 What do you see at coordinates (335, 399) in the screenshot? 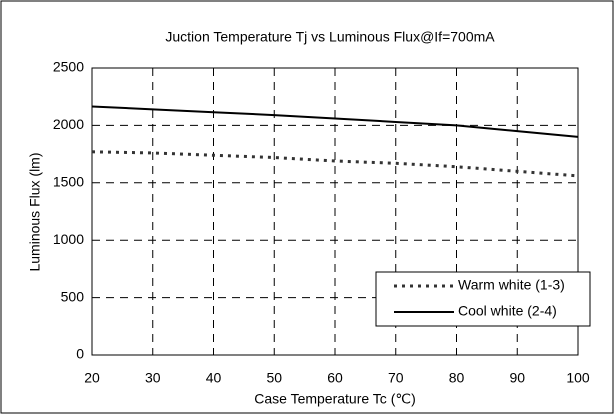
I see `x-axis-label: Case Temperature Tc (℃)` at bounding box center [335, 399].